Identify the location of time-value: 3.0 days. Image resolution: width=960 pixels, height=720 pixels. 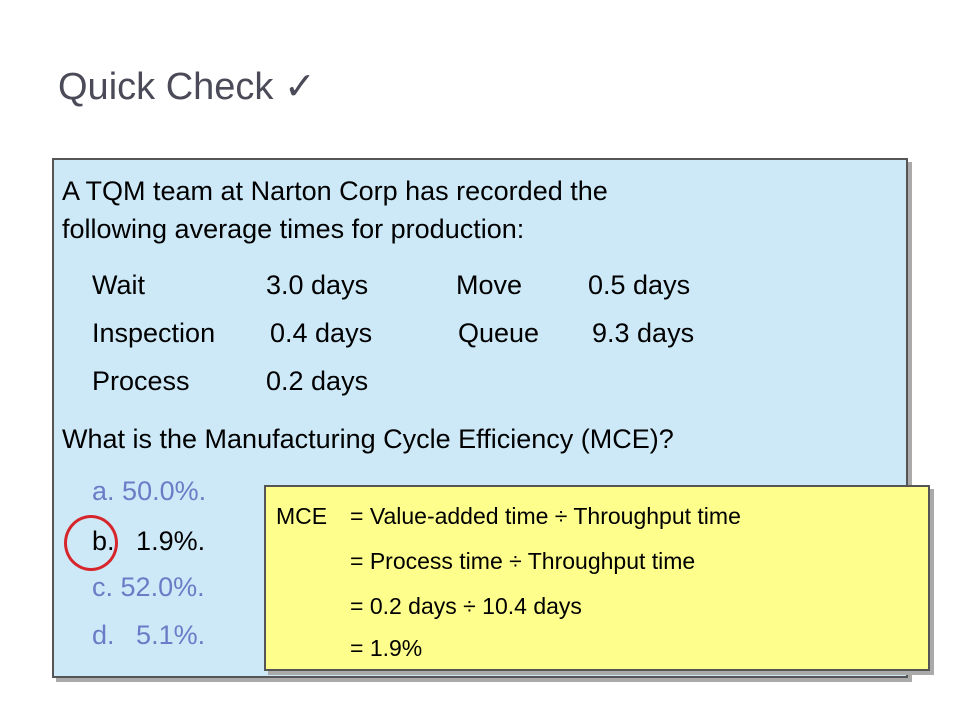
(317, 285).